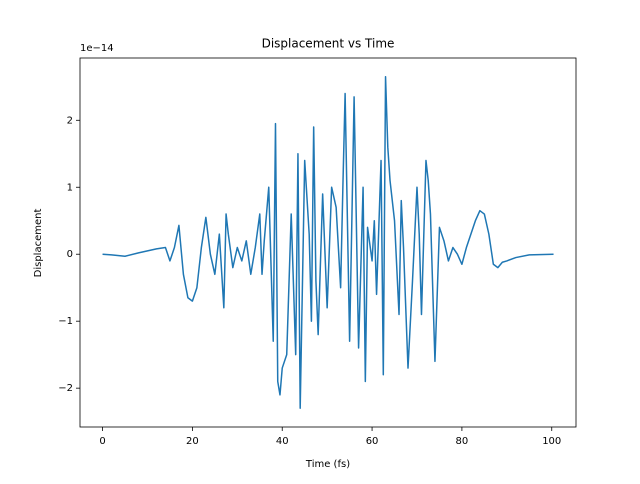 The image size is (640, 484). I want to click on x-tick-label: 60, so click(372, 441).